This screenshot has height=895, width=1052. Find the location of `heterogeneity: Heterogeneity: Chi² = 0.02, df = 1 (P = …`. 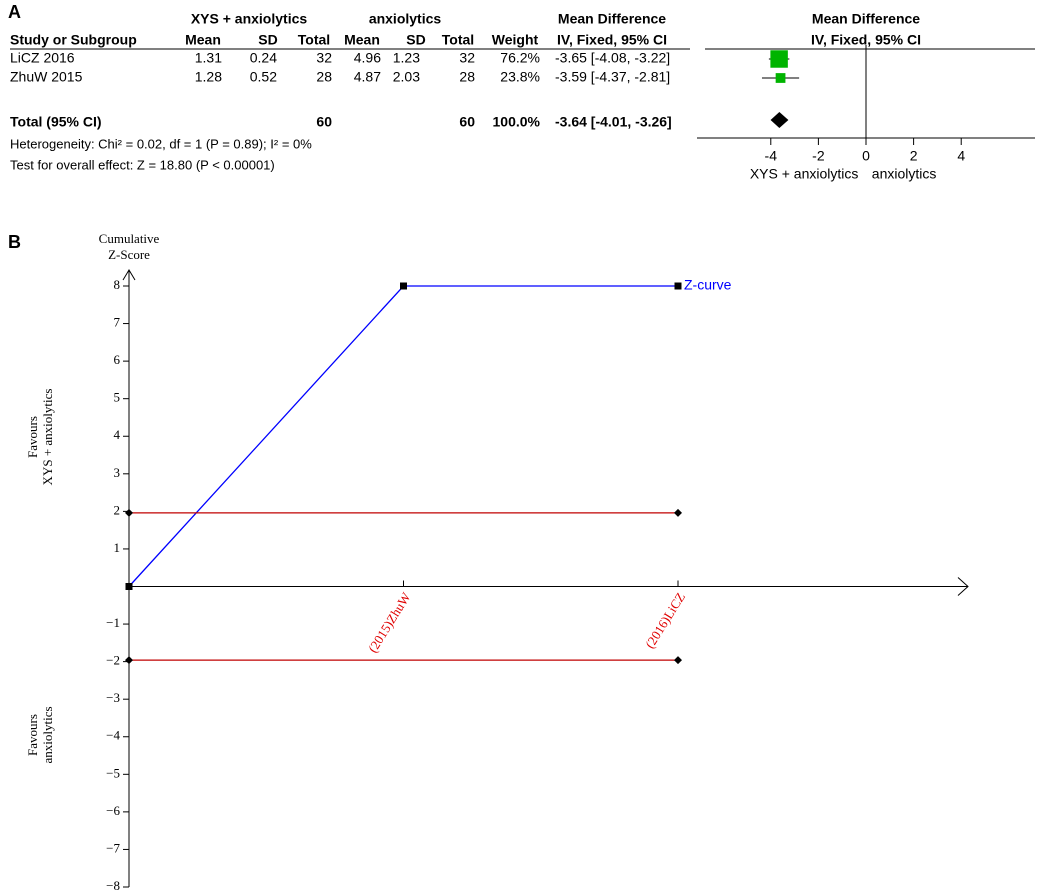

heterogeneity: Heterogeneity: Chi² = 0.02, df = 1 (P = … is located at coordinates (161, 143).